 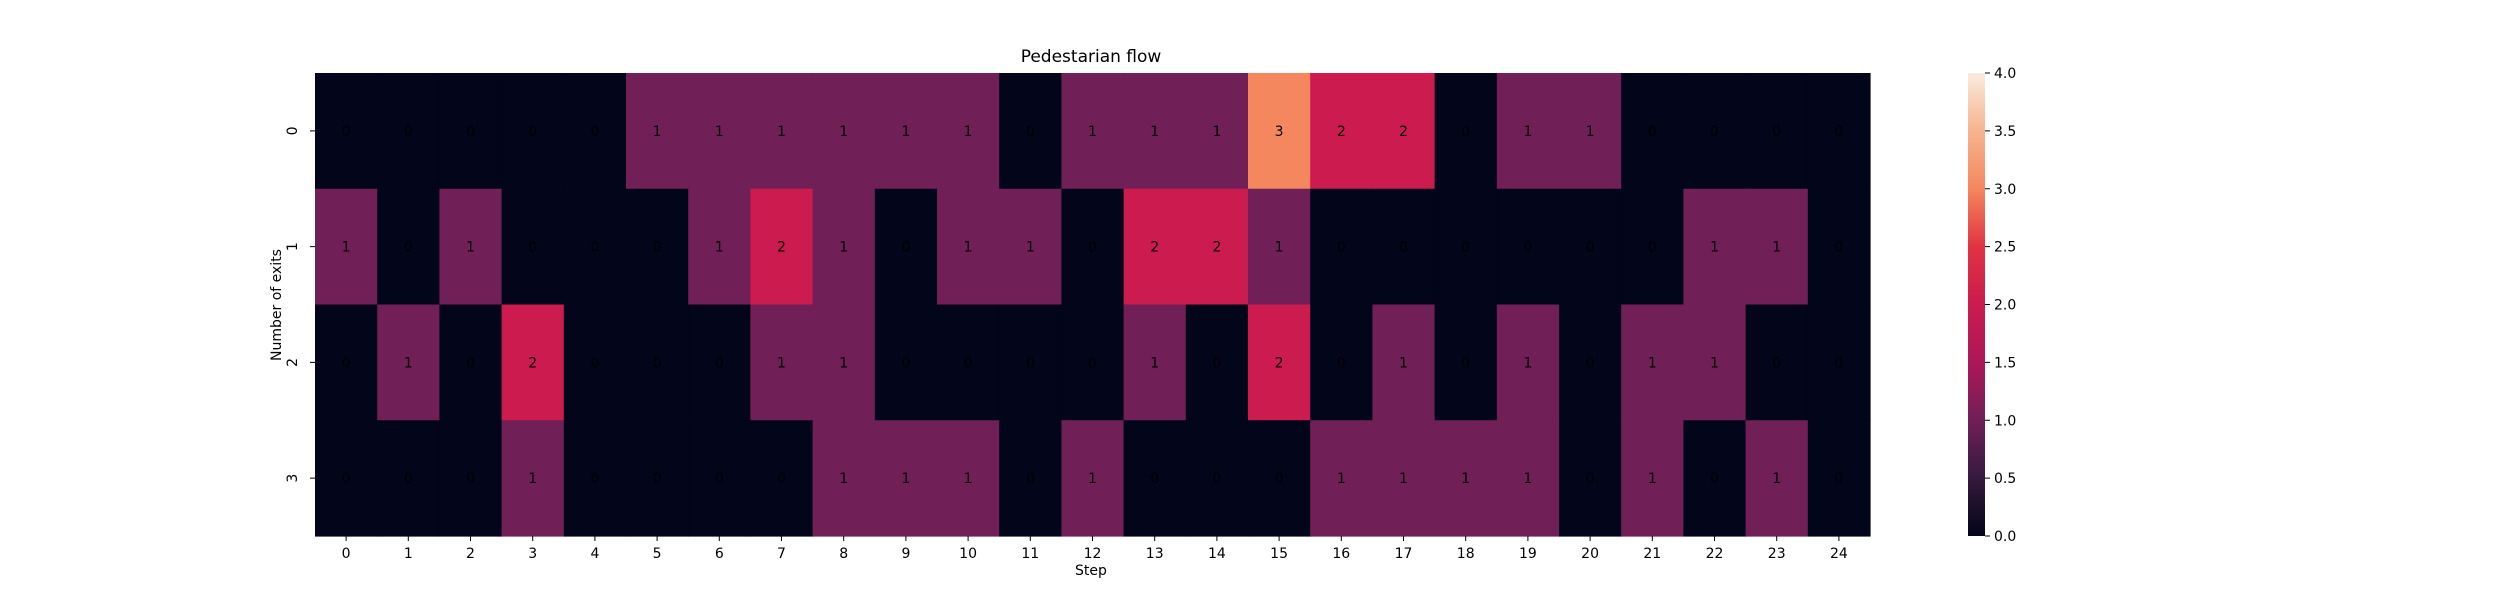 I want to click on y-tick-label: 0, so click(x=293, y=130).